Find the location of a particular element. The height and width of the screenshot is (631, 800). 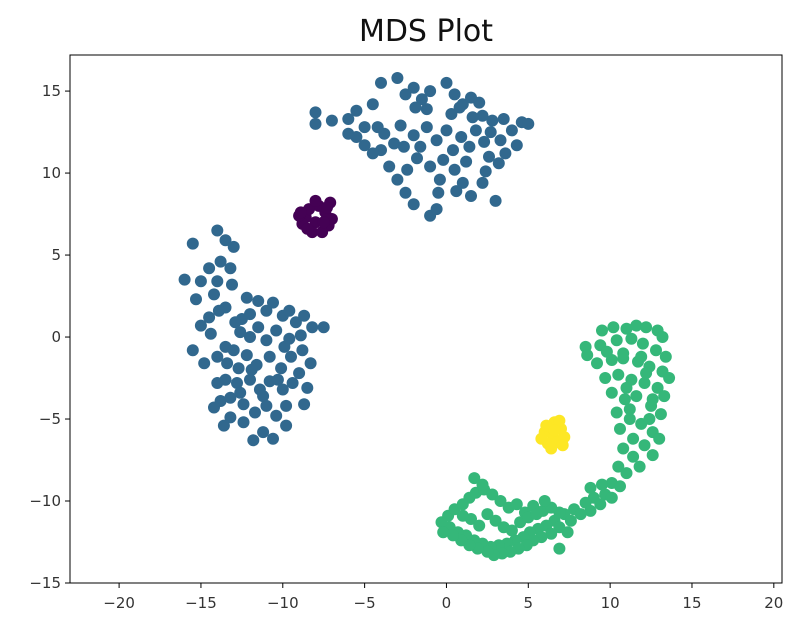

x-tick-label: −5 is located at coordinates (365, 603).